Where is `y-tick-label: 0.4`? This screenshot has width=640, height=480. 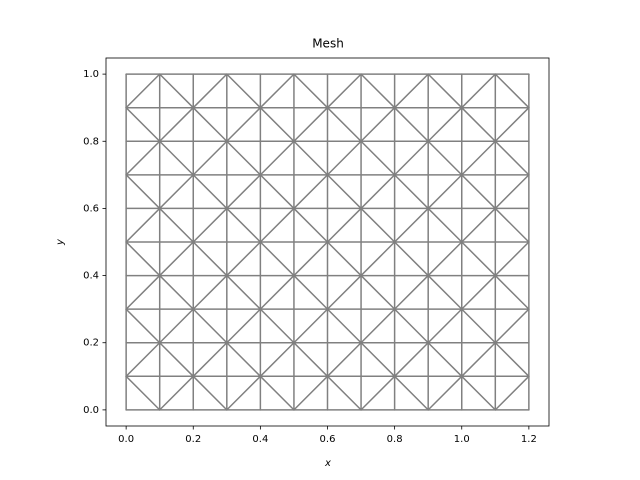
y-tick-label: 0.4 is located at coordinates (91, 276).